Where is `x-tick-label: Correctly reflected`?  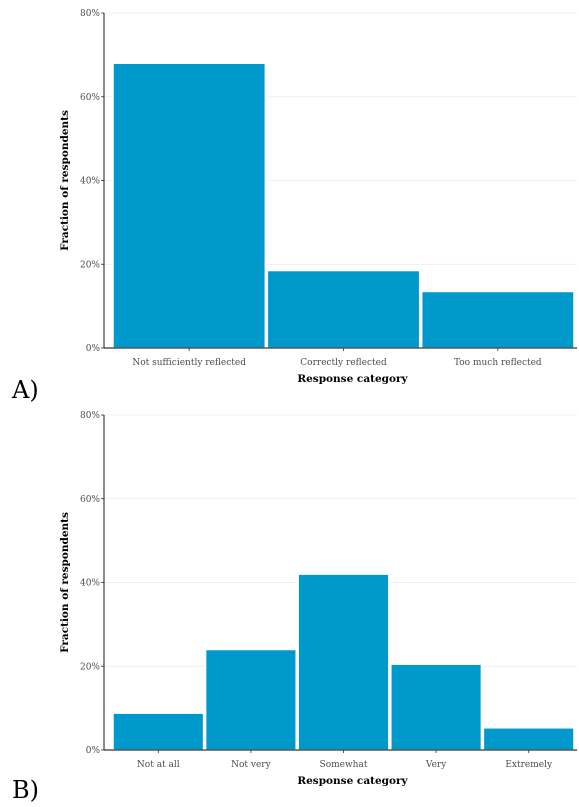 x-tick-label: Correctly reflected is located at coordinates (343, 363).